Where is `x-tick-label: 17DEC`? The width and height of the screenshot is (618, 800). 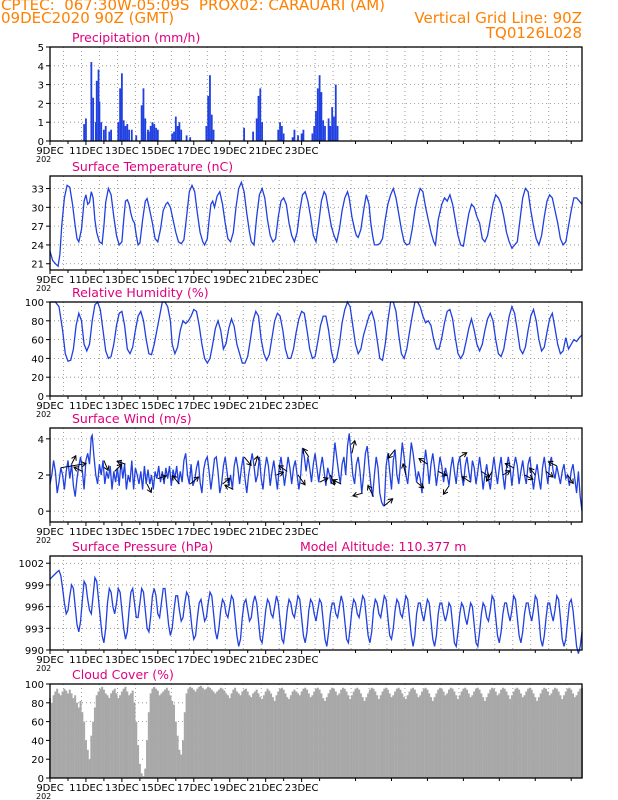
x-tick-label: 17DEC is located at coordinates (194, 151).